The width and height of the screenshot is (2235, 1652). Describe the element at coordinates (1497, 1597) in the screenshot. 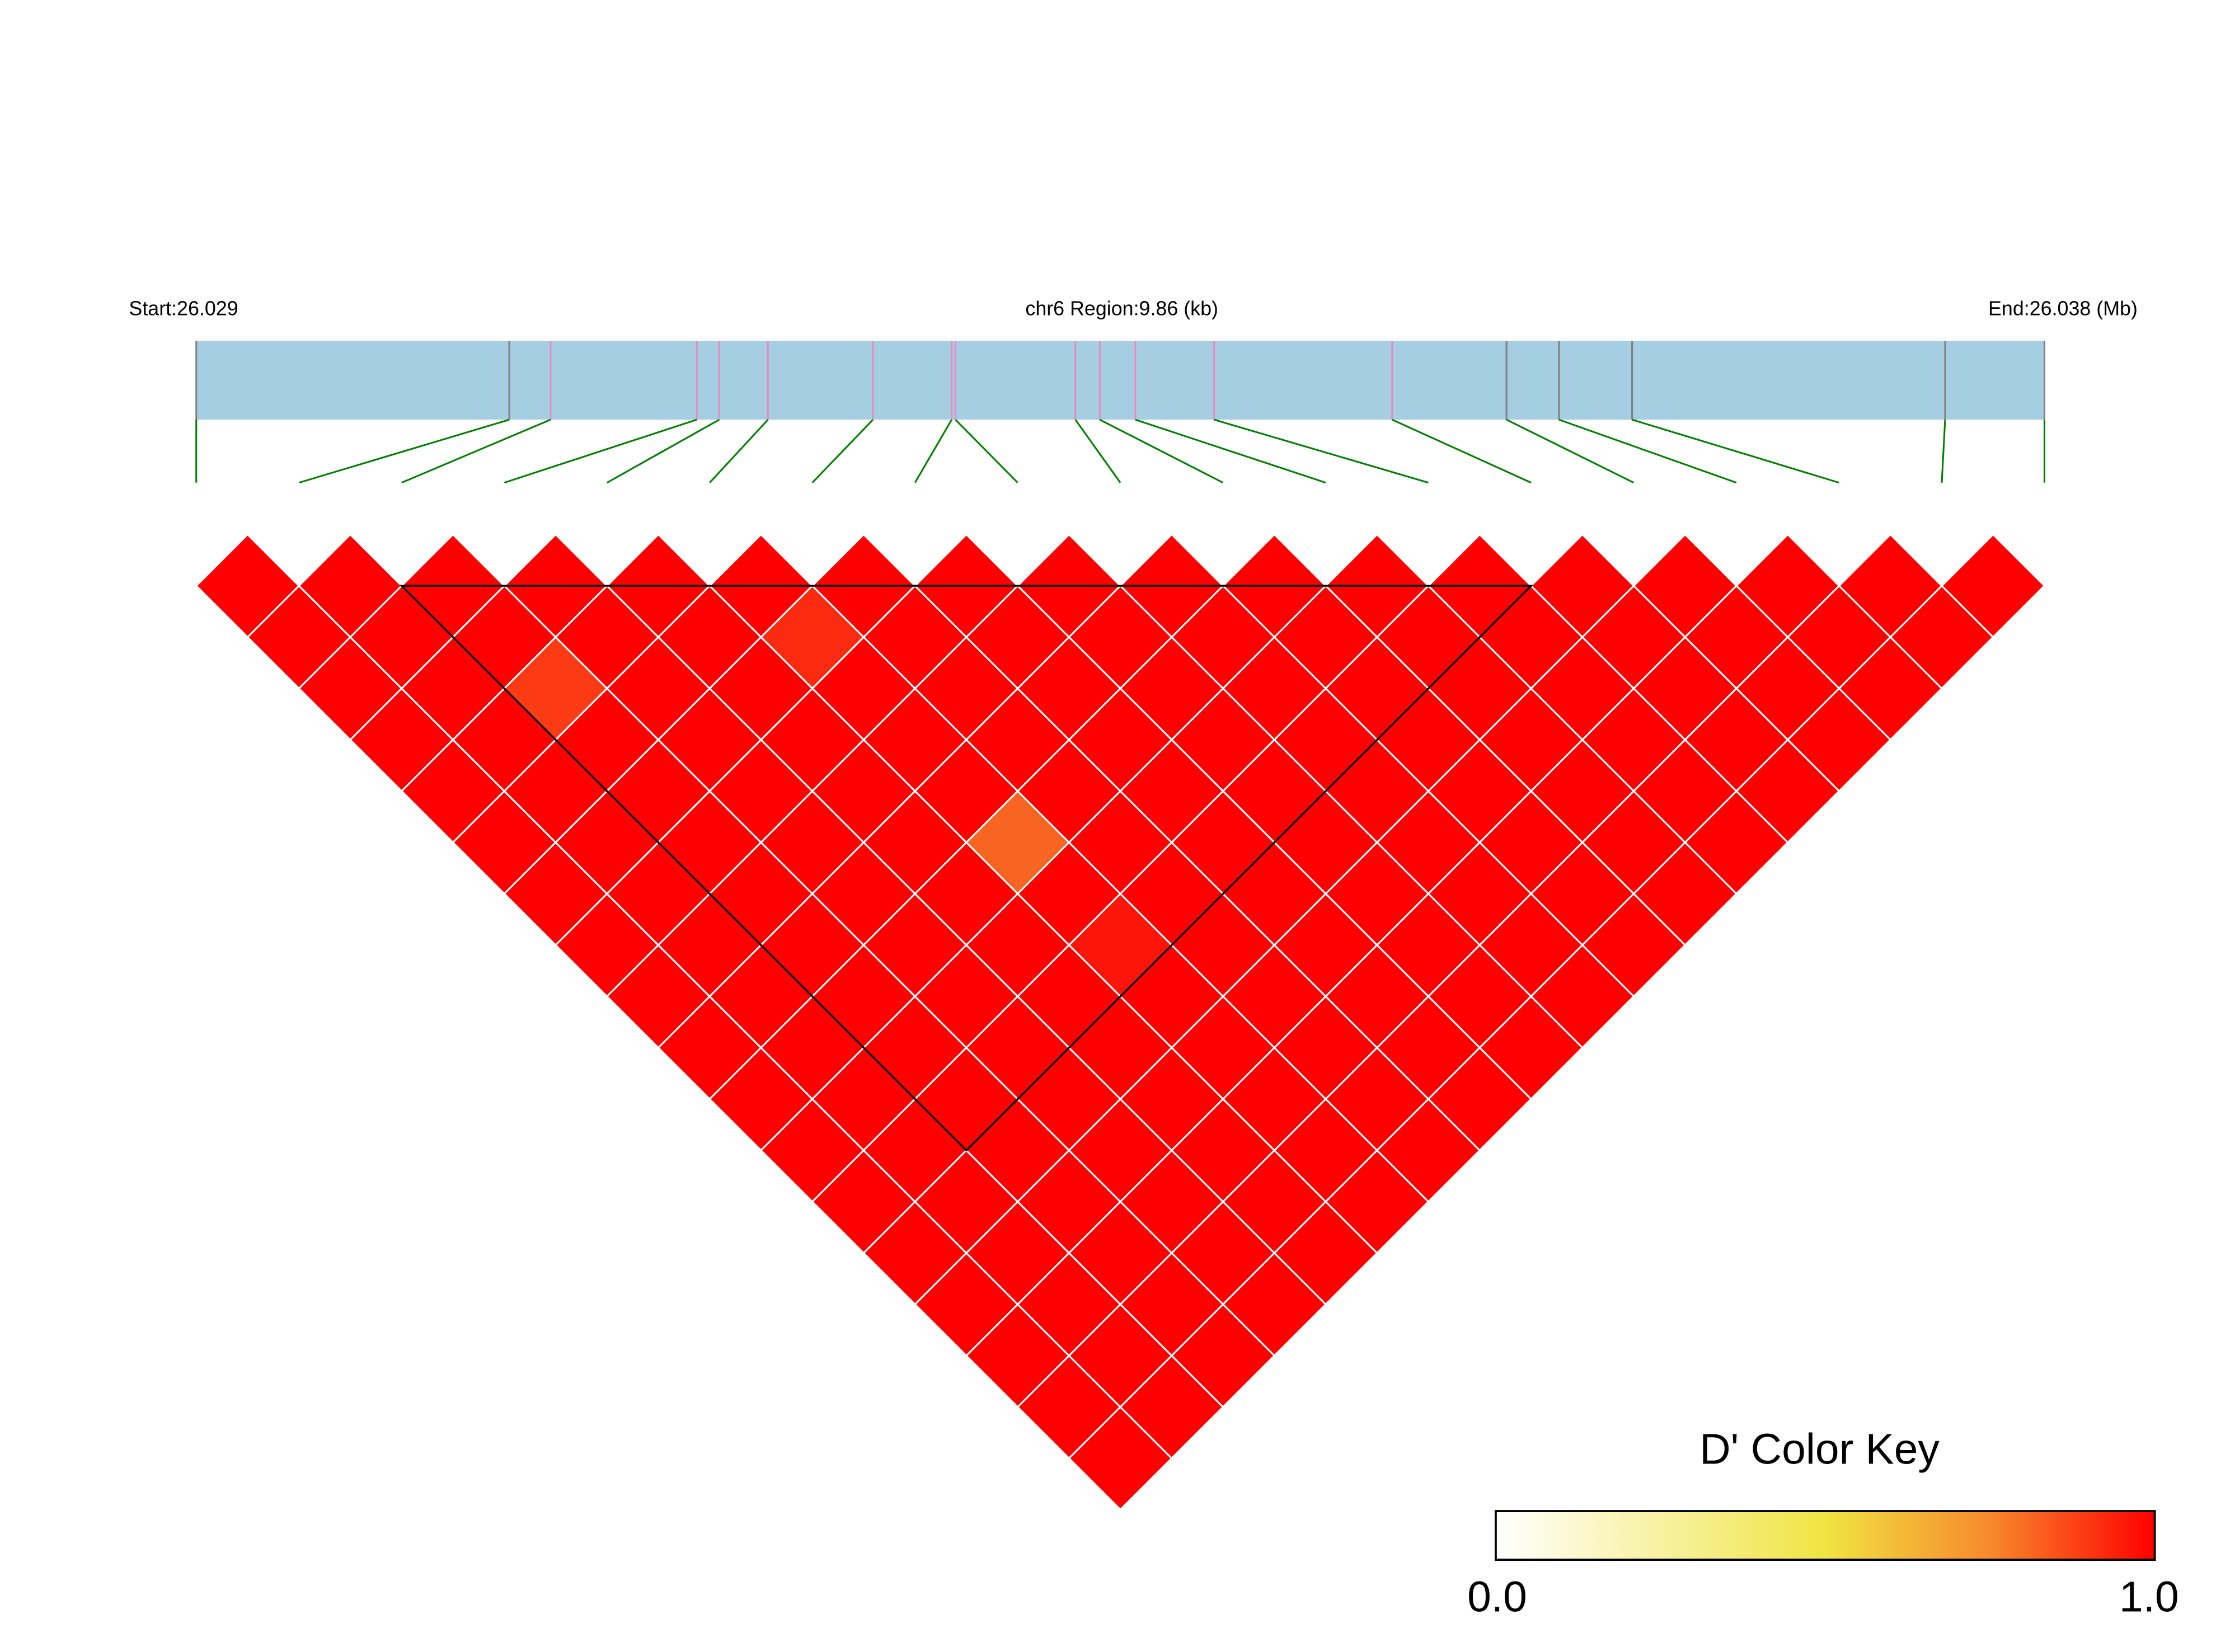

I see `legend-min-label: 0.0` at that location.